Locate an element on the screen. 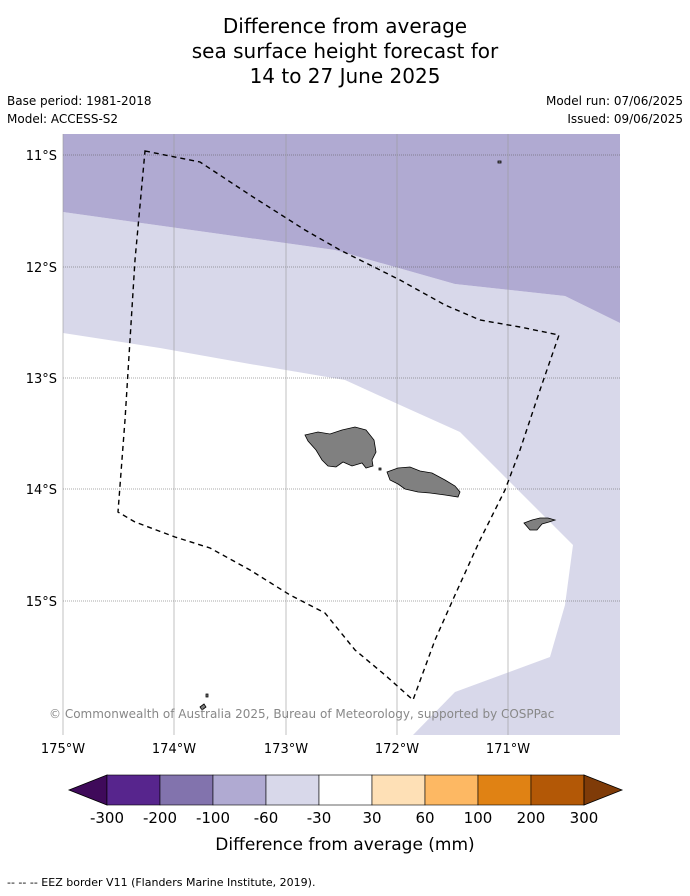 The height and width of the screenshot is (896, 690). tutuila-island is located at coordinates (540, 524).